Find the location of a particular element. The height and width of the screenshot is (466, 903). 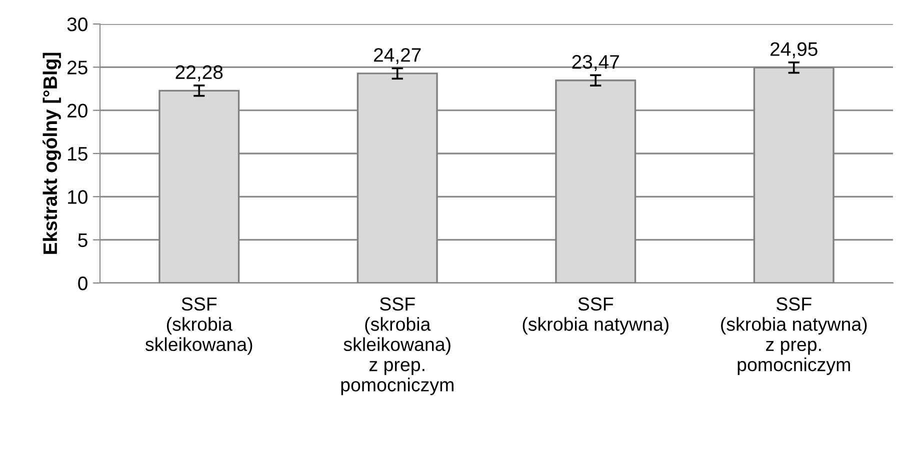

x-tick-label: SSF (skrobia natywna) z prep. pomocniczym is located at coordinates (794, 336).